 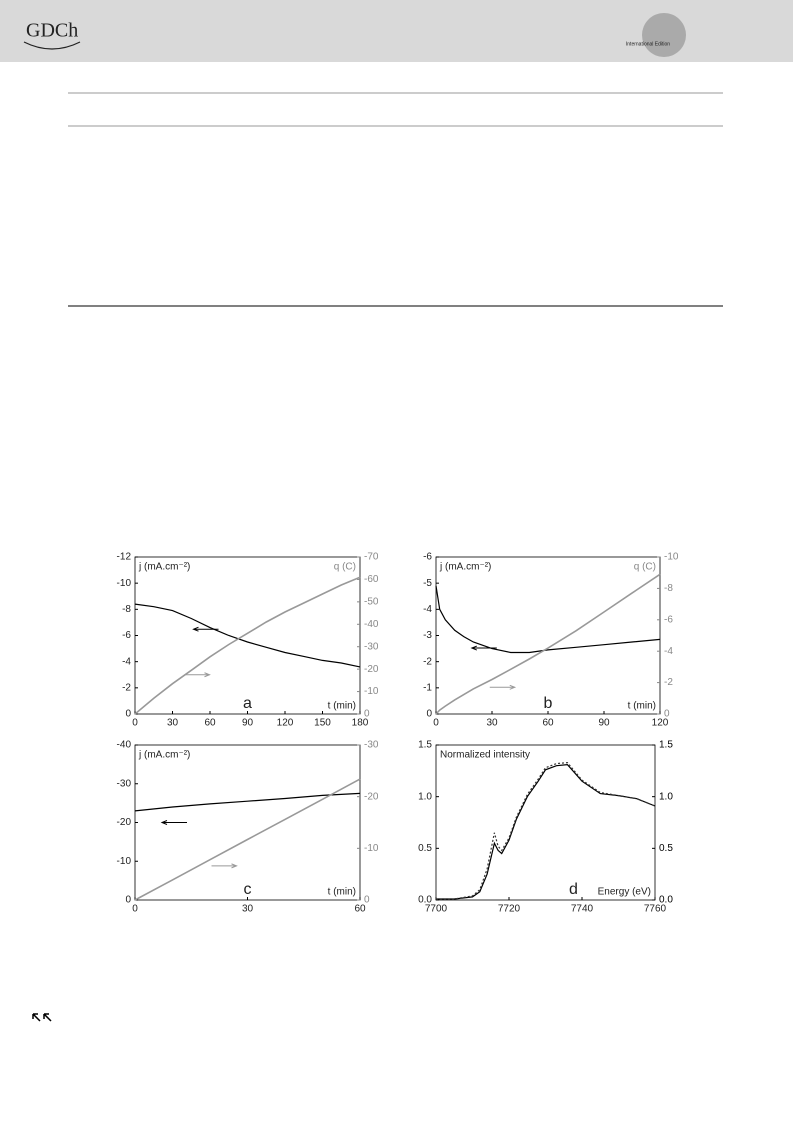 I want to click on y2-tick-label: 0.5, so click(x=666, y=848).